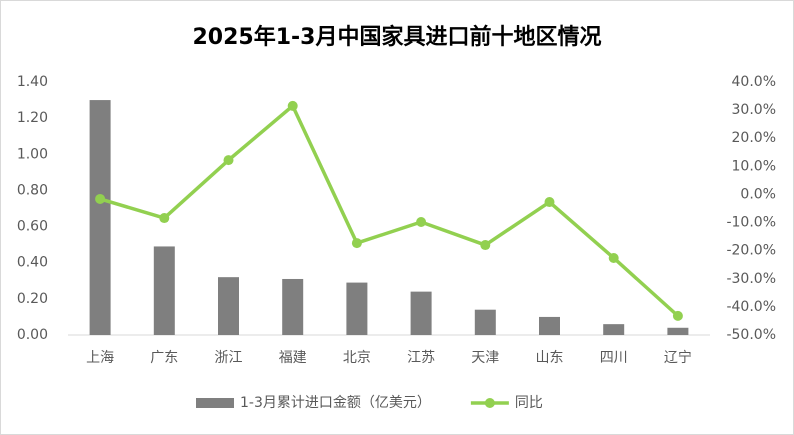 The width and height of the screenshot is (794, 435). I want to click on x-tick-label: 辽宁, so click(678, 357).